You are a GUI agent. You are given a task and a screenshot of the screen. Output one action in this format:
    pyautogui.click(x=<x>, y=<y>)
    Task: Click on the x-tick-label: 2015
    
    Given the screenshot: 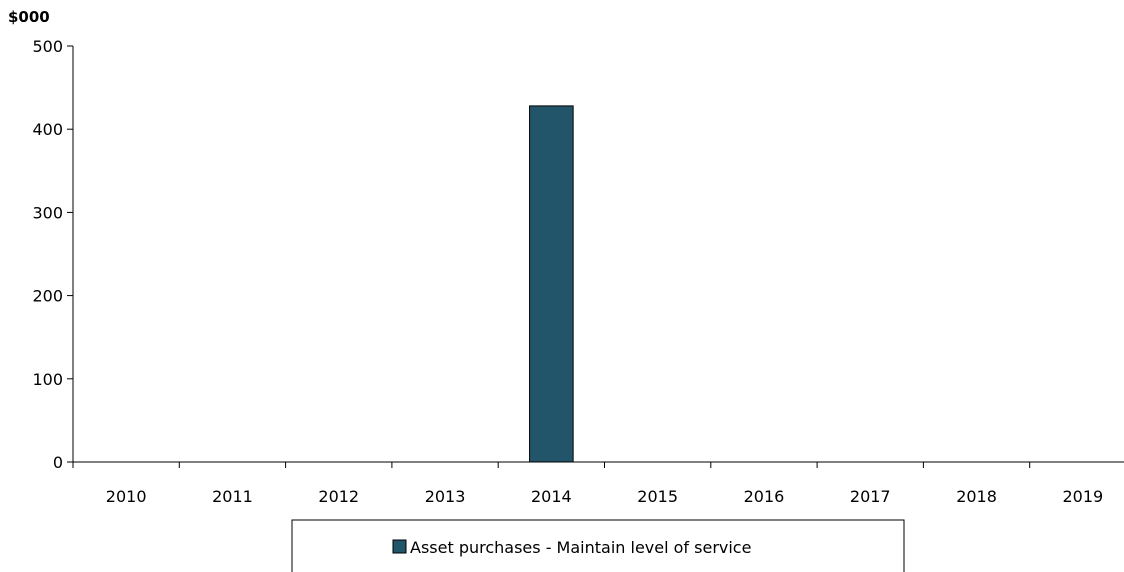 What is the action you would take?
    pyautogui.click(x=657, y=496)
    